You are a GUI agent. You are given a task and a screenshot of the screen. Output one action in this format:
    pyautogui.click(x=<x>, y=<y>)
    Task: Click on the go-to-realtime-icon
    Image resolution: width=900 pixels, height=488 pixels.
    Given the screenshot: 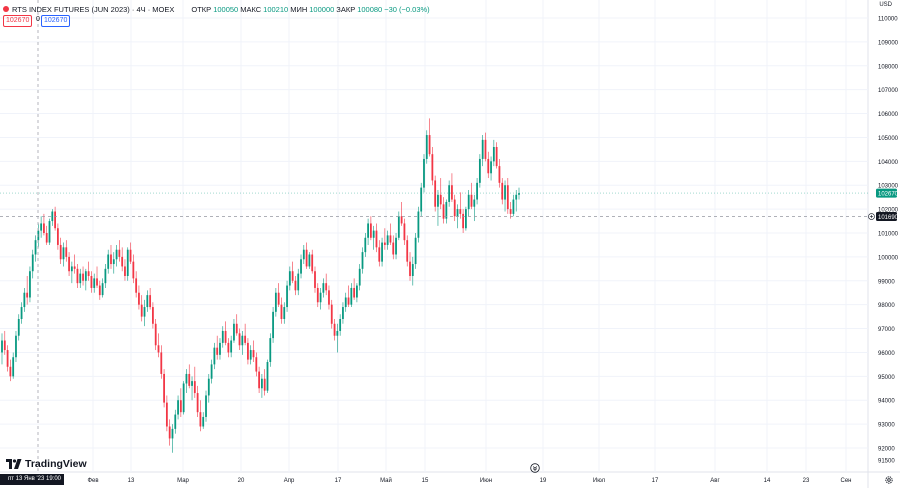 What is the action you would take?
    pyautogui.click(x=535, y=468)
    